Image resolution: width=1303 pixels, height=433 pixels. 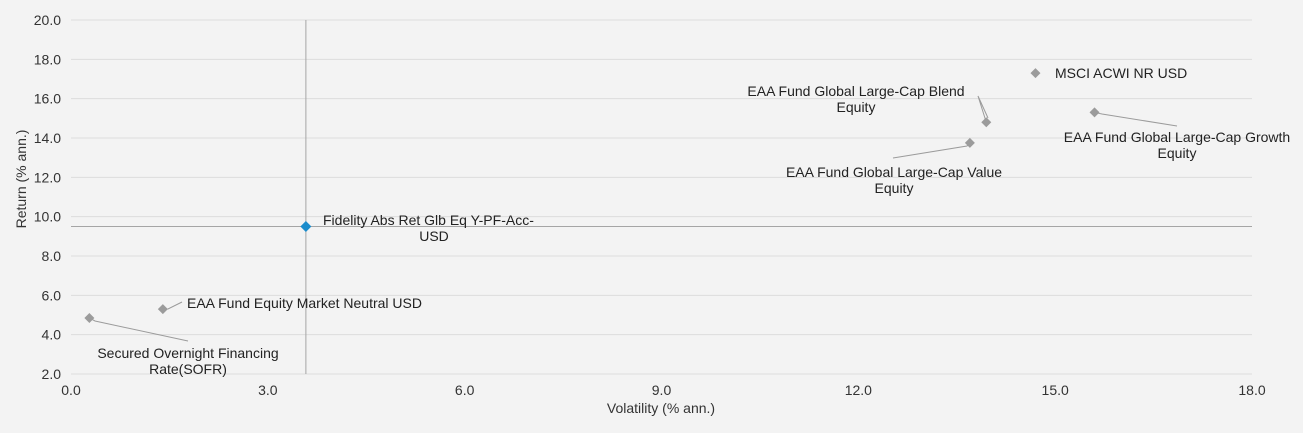 I want to click on point-label: EAA Fund Global Large-Cap Growth Equity, so click(x=1177, y=145).